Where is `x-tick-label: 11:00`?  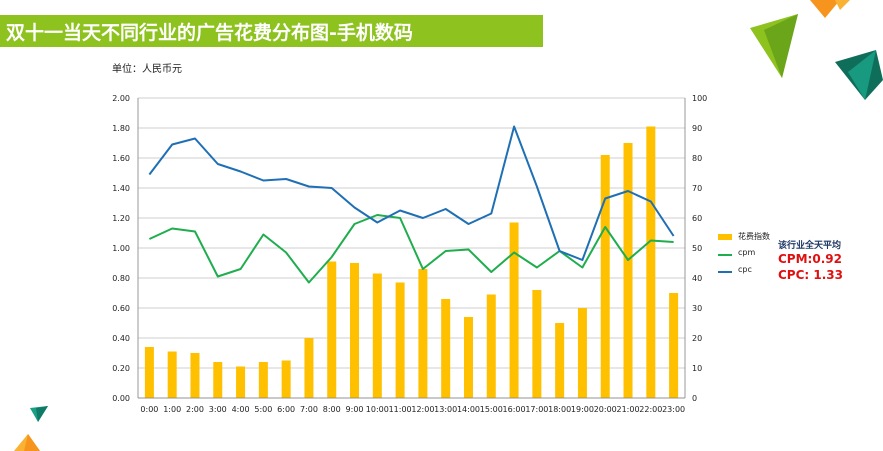
x-tick-label: 11:00 is located at coordinates (400, 409).